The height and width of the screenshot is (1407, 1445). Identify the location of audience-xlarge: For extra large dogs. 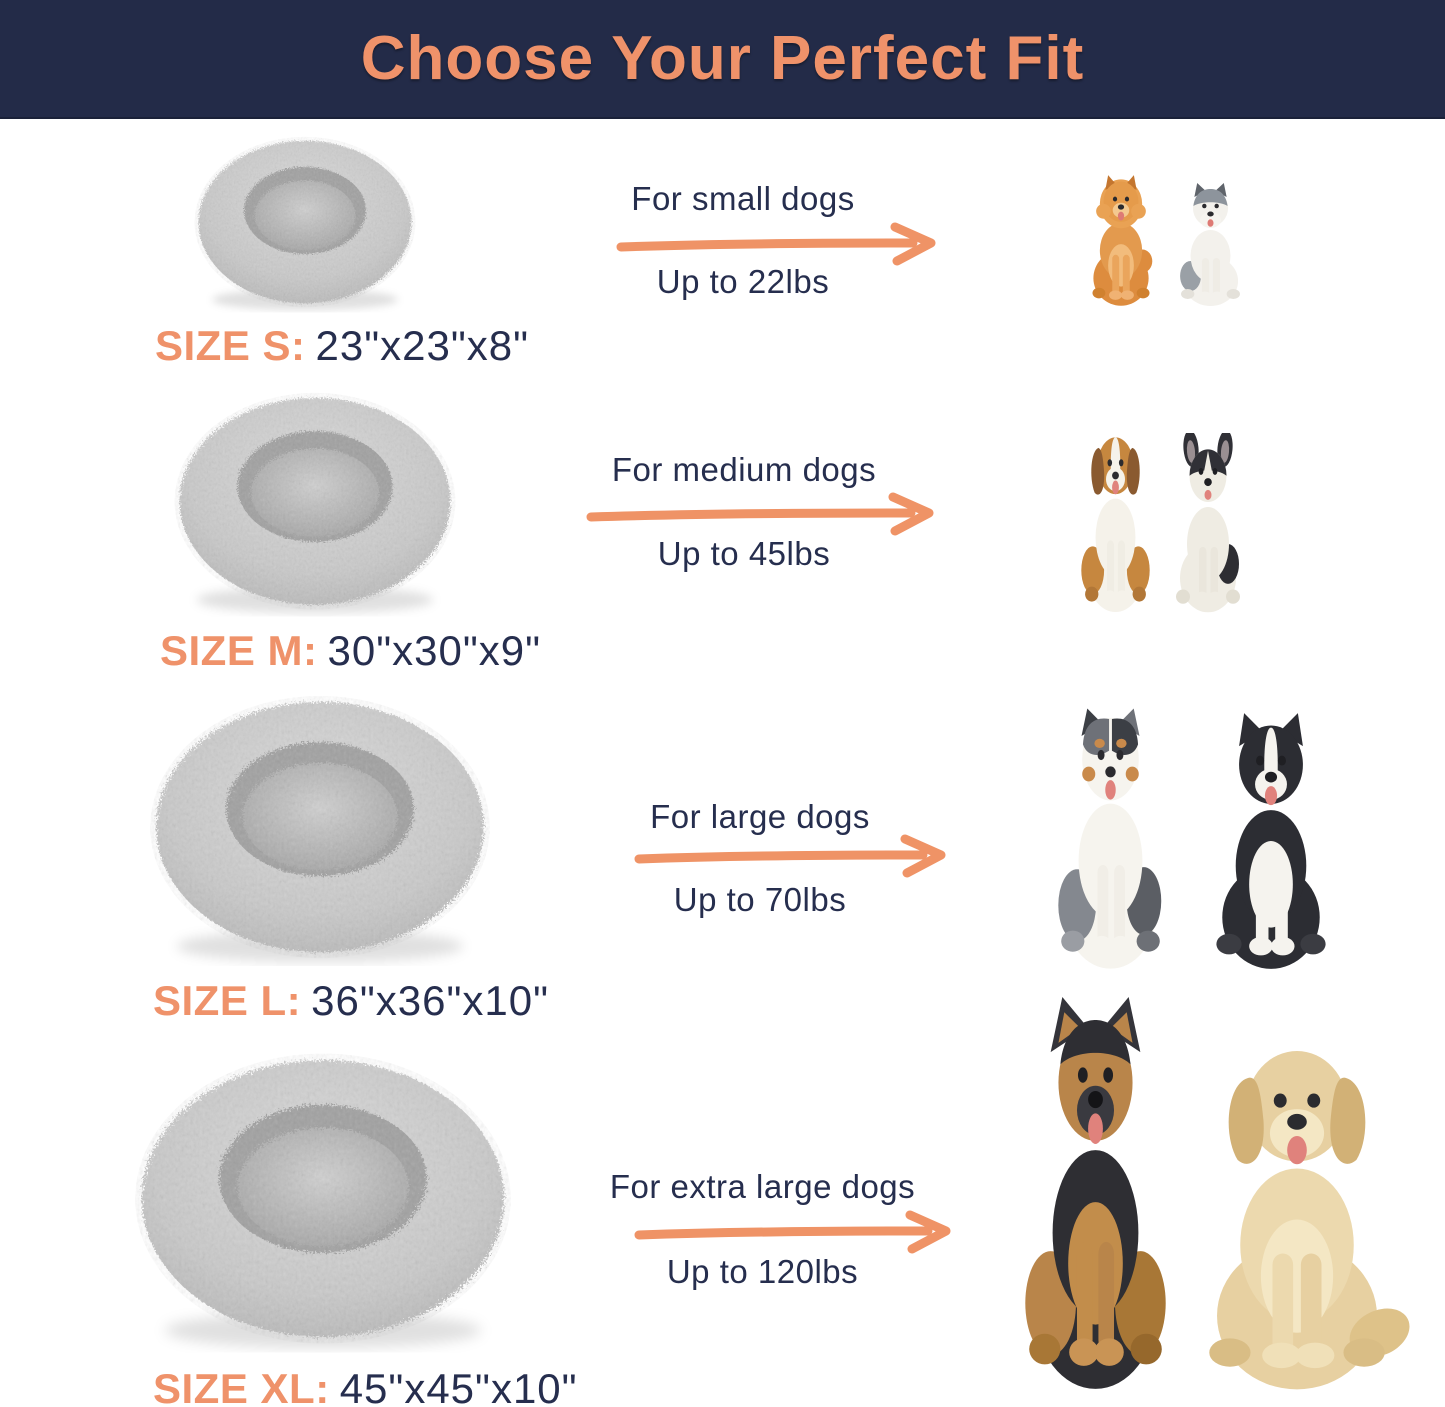
(762, 1186).